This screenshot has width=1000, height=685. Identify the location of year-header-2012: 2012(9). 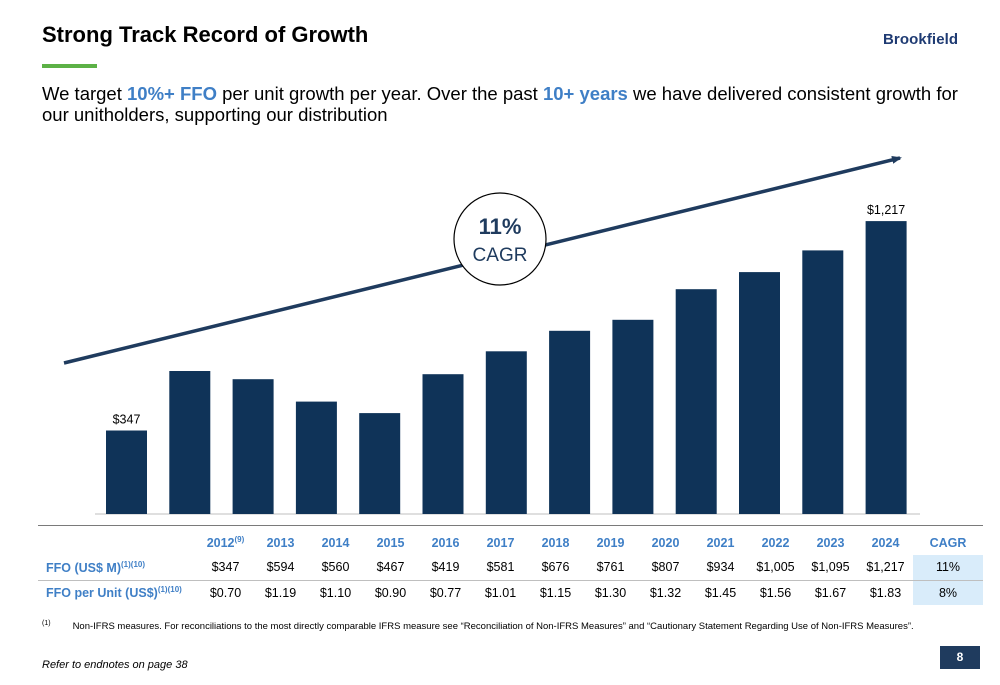
(225, 542).